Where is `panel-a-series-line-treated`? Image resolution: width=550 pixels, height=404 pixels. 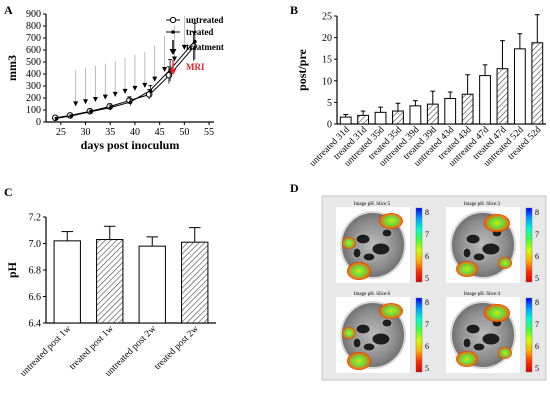 panel-a-series-line-treated is located at coordinates (125, 80).